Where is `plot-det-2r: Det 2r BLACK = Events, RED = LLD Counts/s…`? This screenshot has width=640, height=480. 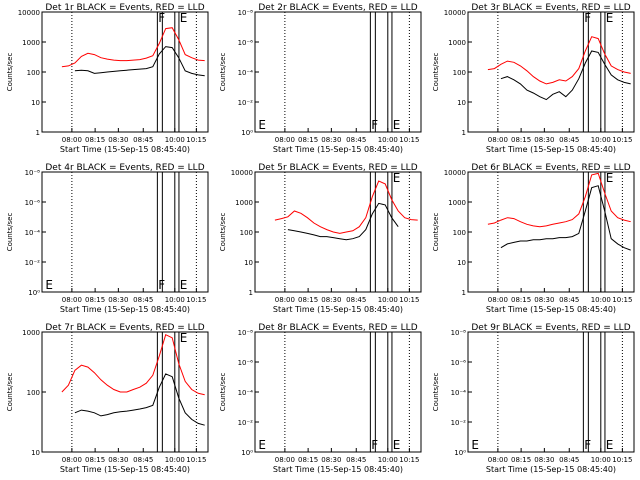
plot-det-2r: Det 2r BLACK = Events, RED = LLD Counts/s… is located at coordinates (320, 78).